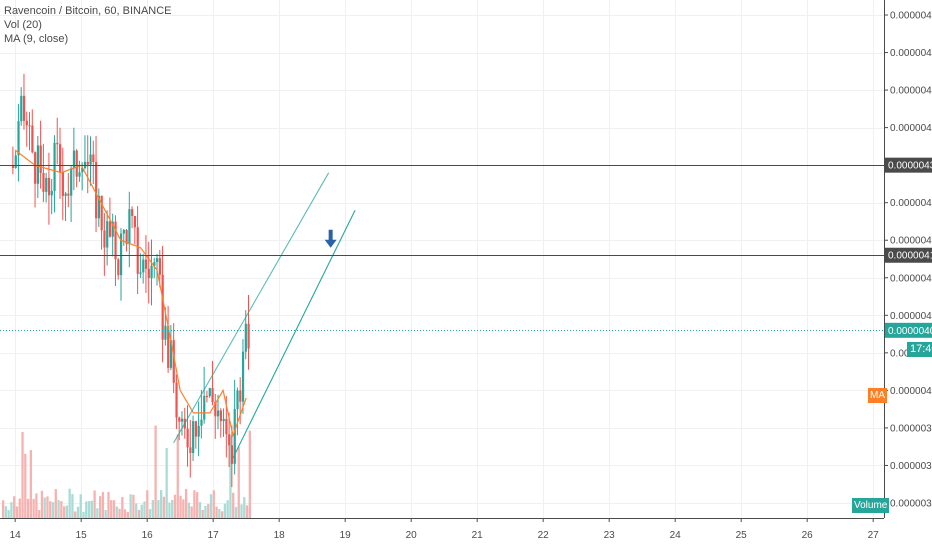  Describe the element at coordinates (148, 535) in the screenshot. I see `time-tick-label: 16` at that location.